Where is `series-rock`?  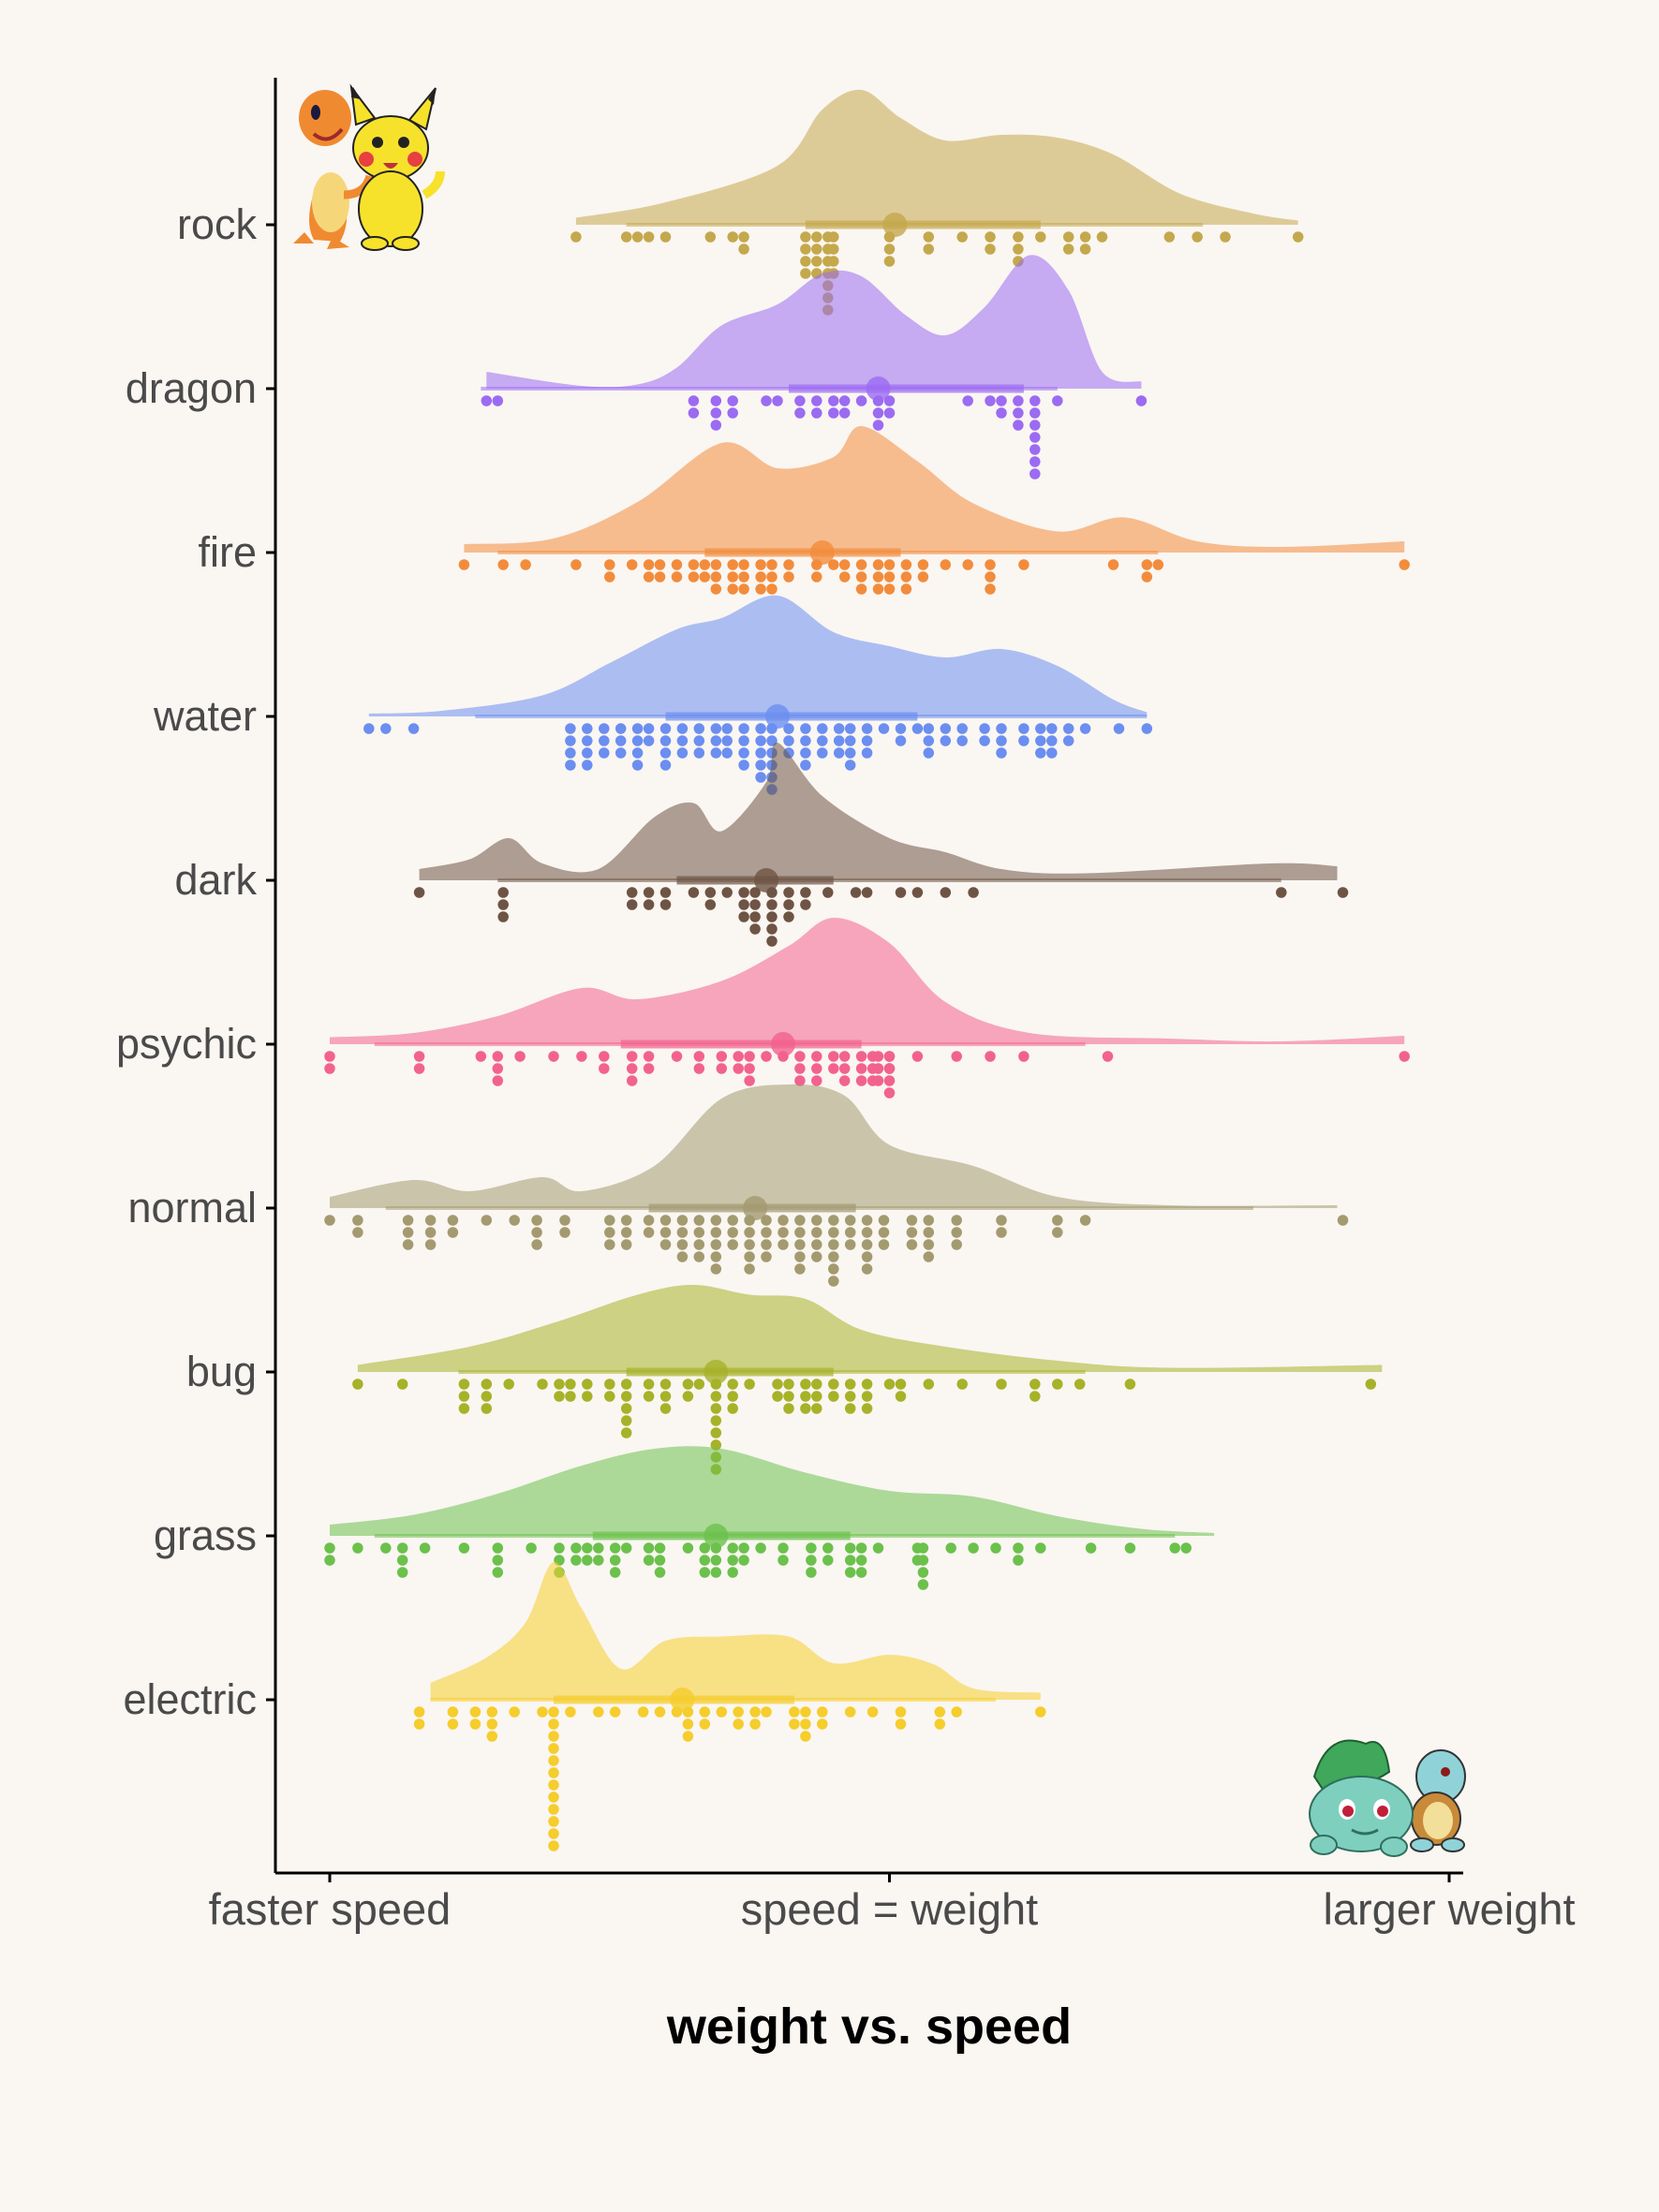 series-rock is located at coordinates (937, 203).